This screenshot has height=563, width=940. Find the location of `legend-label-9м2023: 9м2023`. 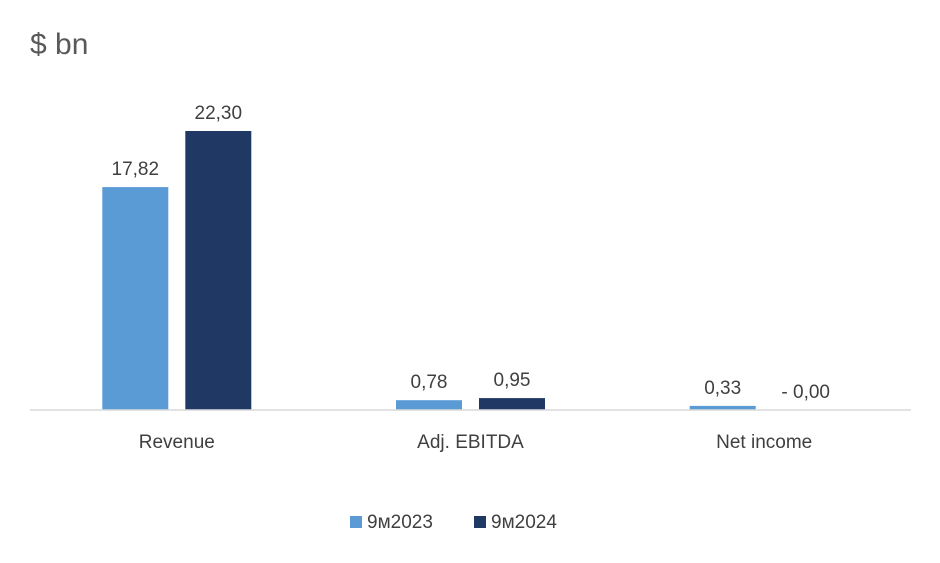

legend-label-9м2023: 9м2023 is located at coordinates (400, 522).